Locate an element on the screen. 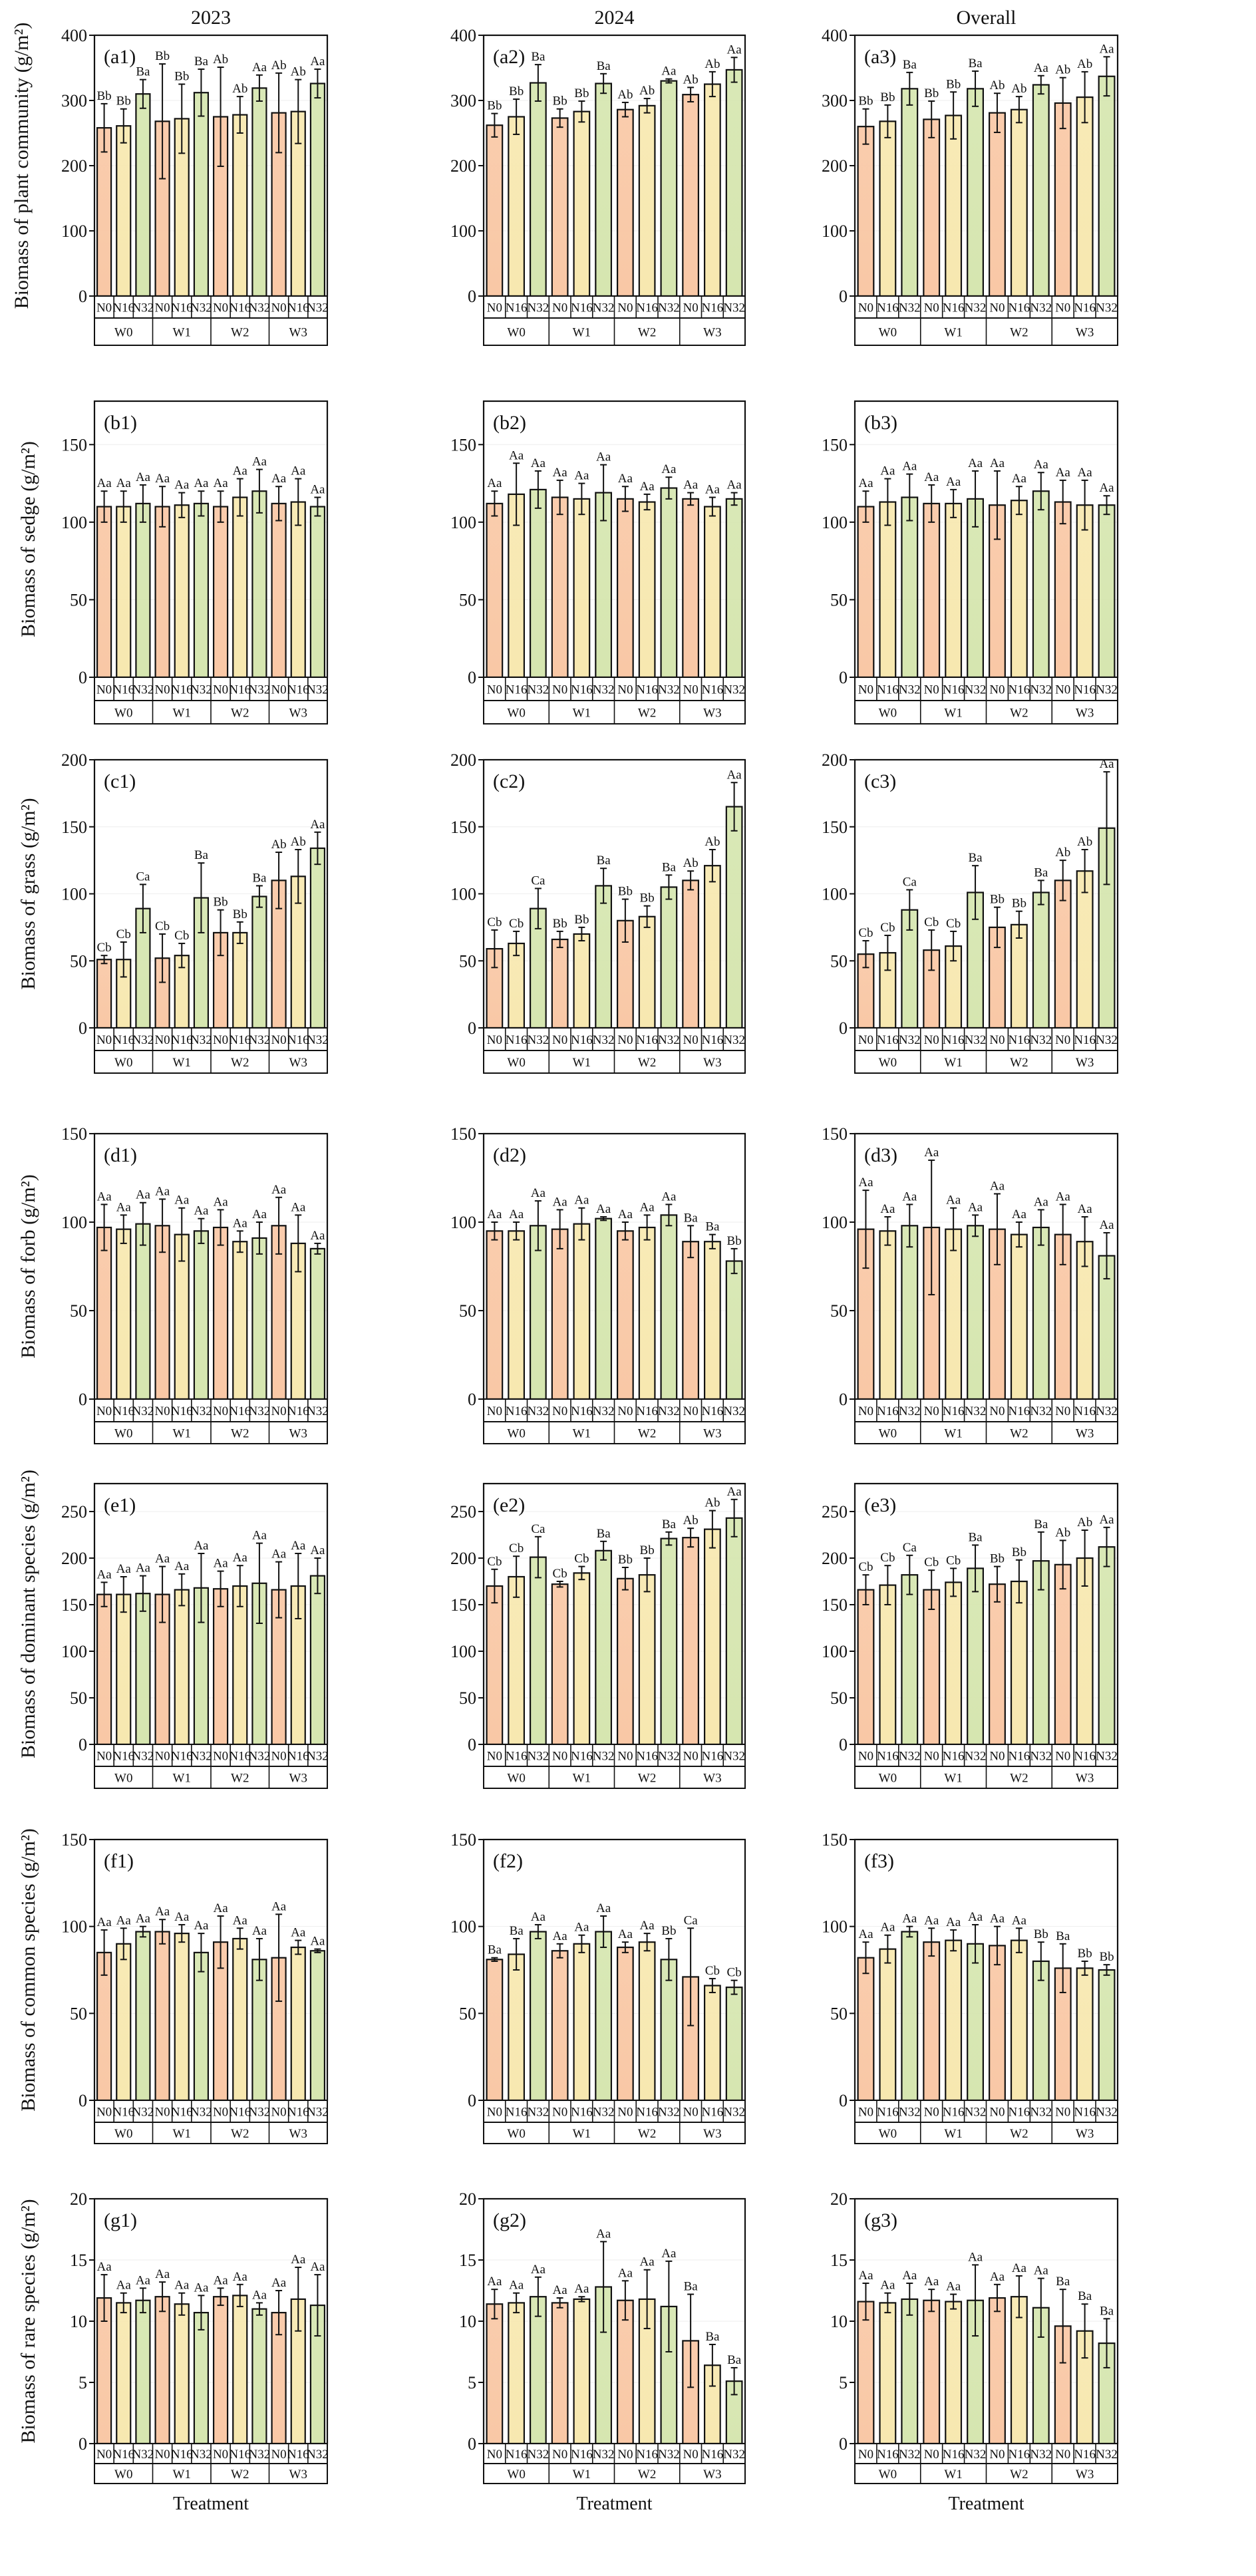 This screenshot has height=2576, width=1256. bar-w0-n32 is located at coordinates (910, 1312).